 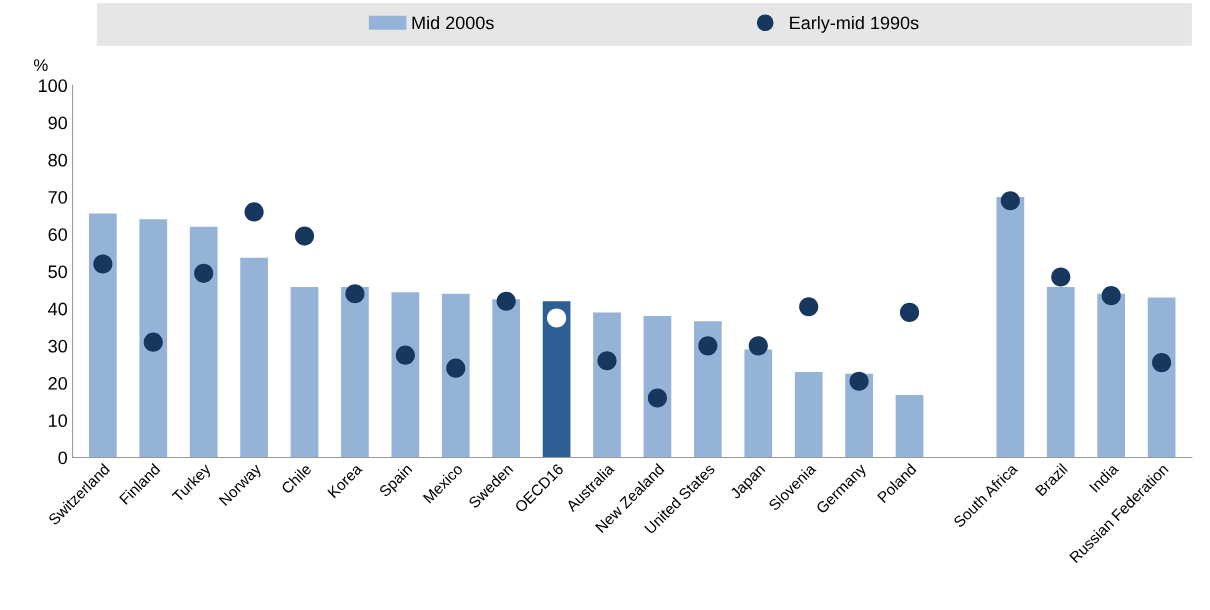 What do you see at coordinates (58, 346) in the screenshot?
I see `y-tick-label: 30` at bounding box center [58, 346].